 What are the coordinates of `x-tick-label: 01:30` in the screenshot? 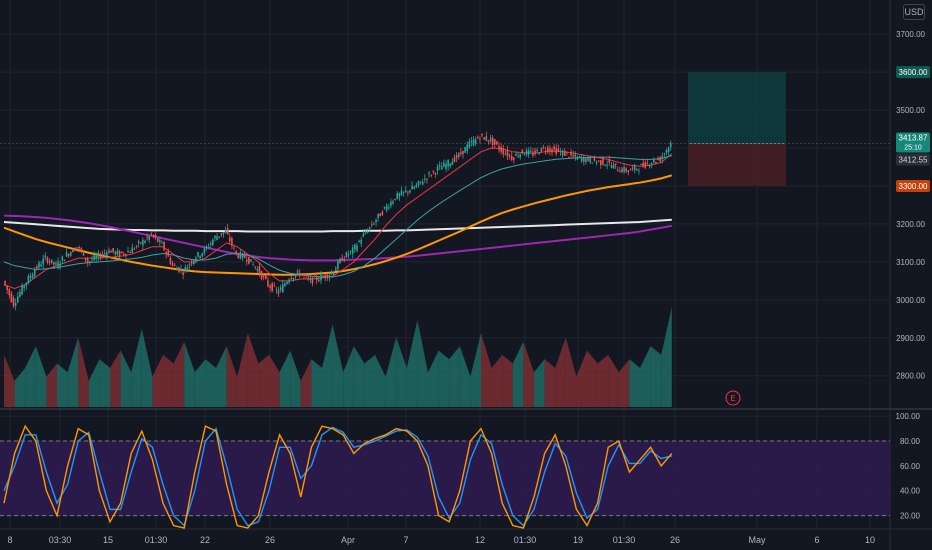 It's located at (624, 540).